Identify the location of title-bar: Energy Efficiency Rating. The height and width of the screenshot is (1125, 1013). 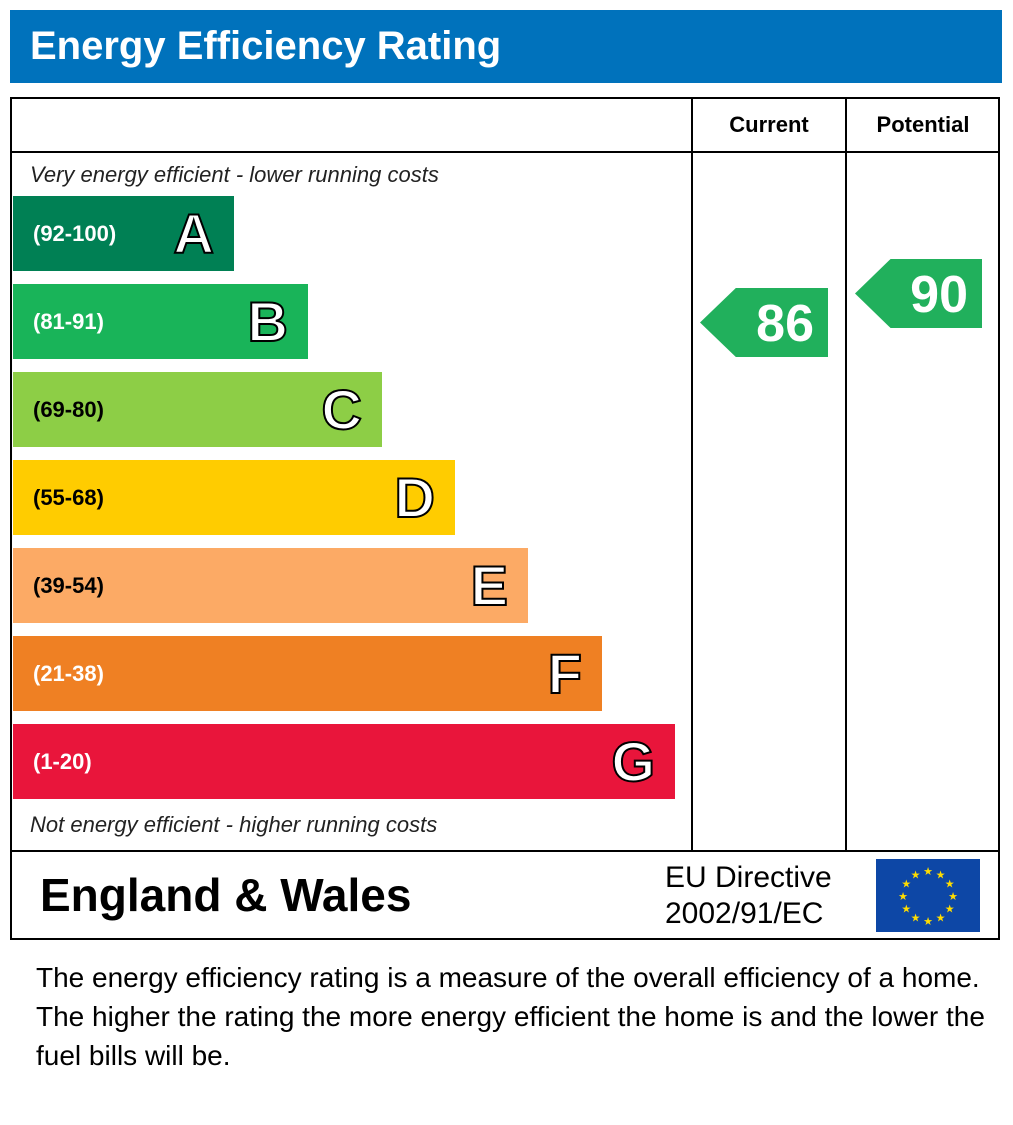
(506, 46).